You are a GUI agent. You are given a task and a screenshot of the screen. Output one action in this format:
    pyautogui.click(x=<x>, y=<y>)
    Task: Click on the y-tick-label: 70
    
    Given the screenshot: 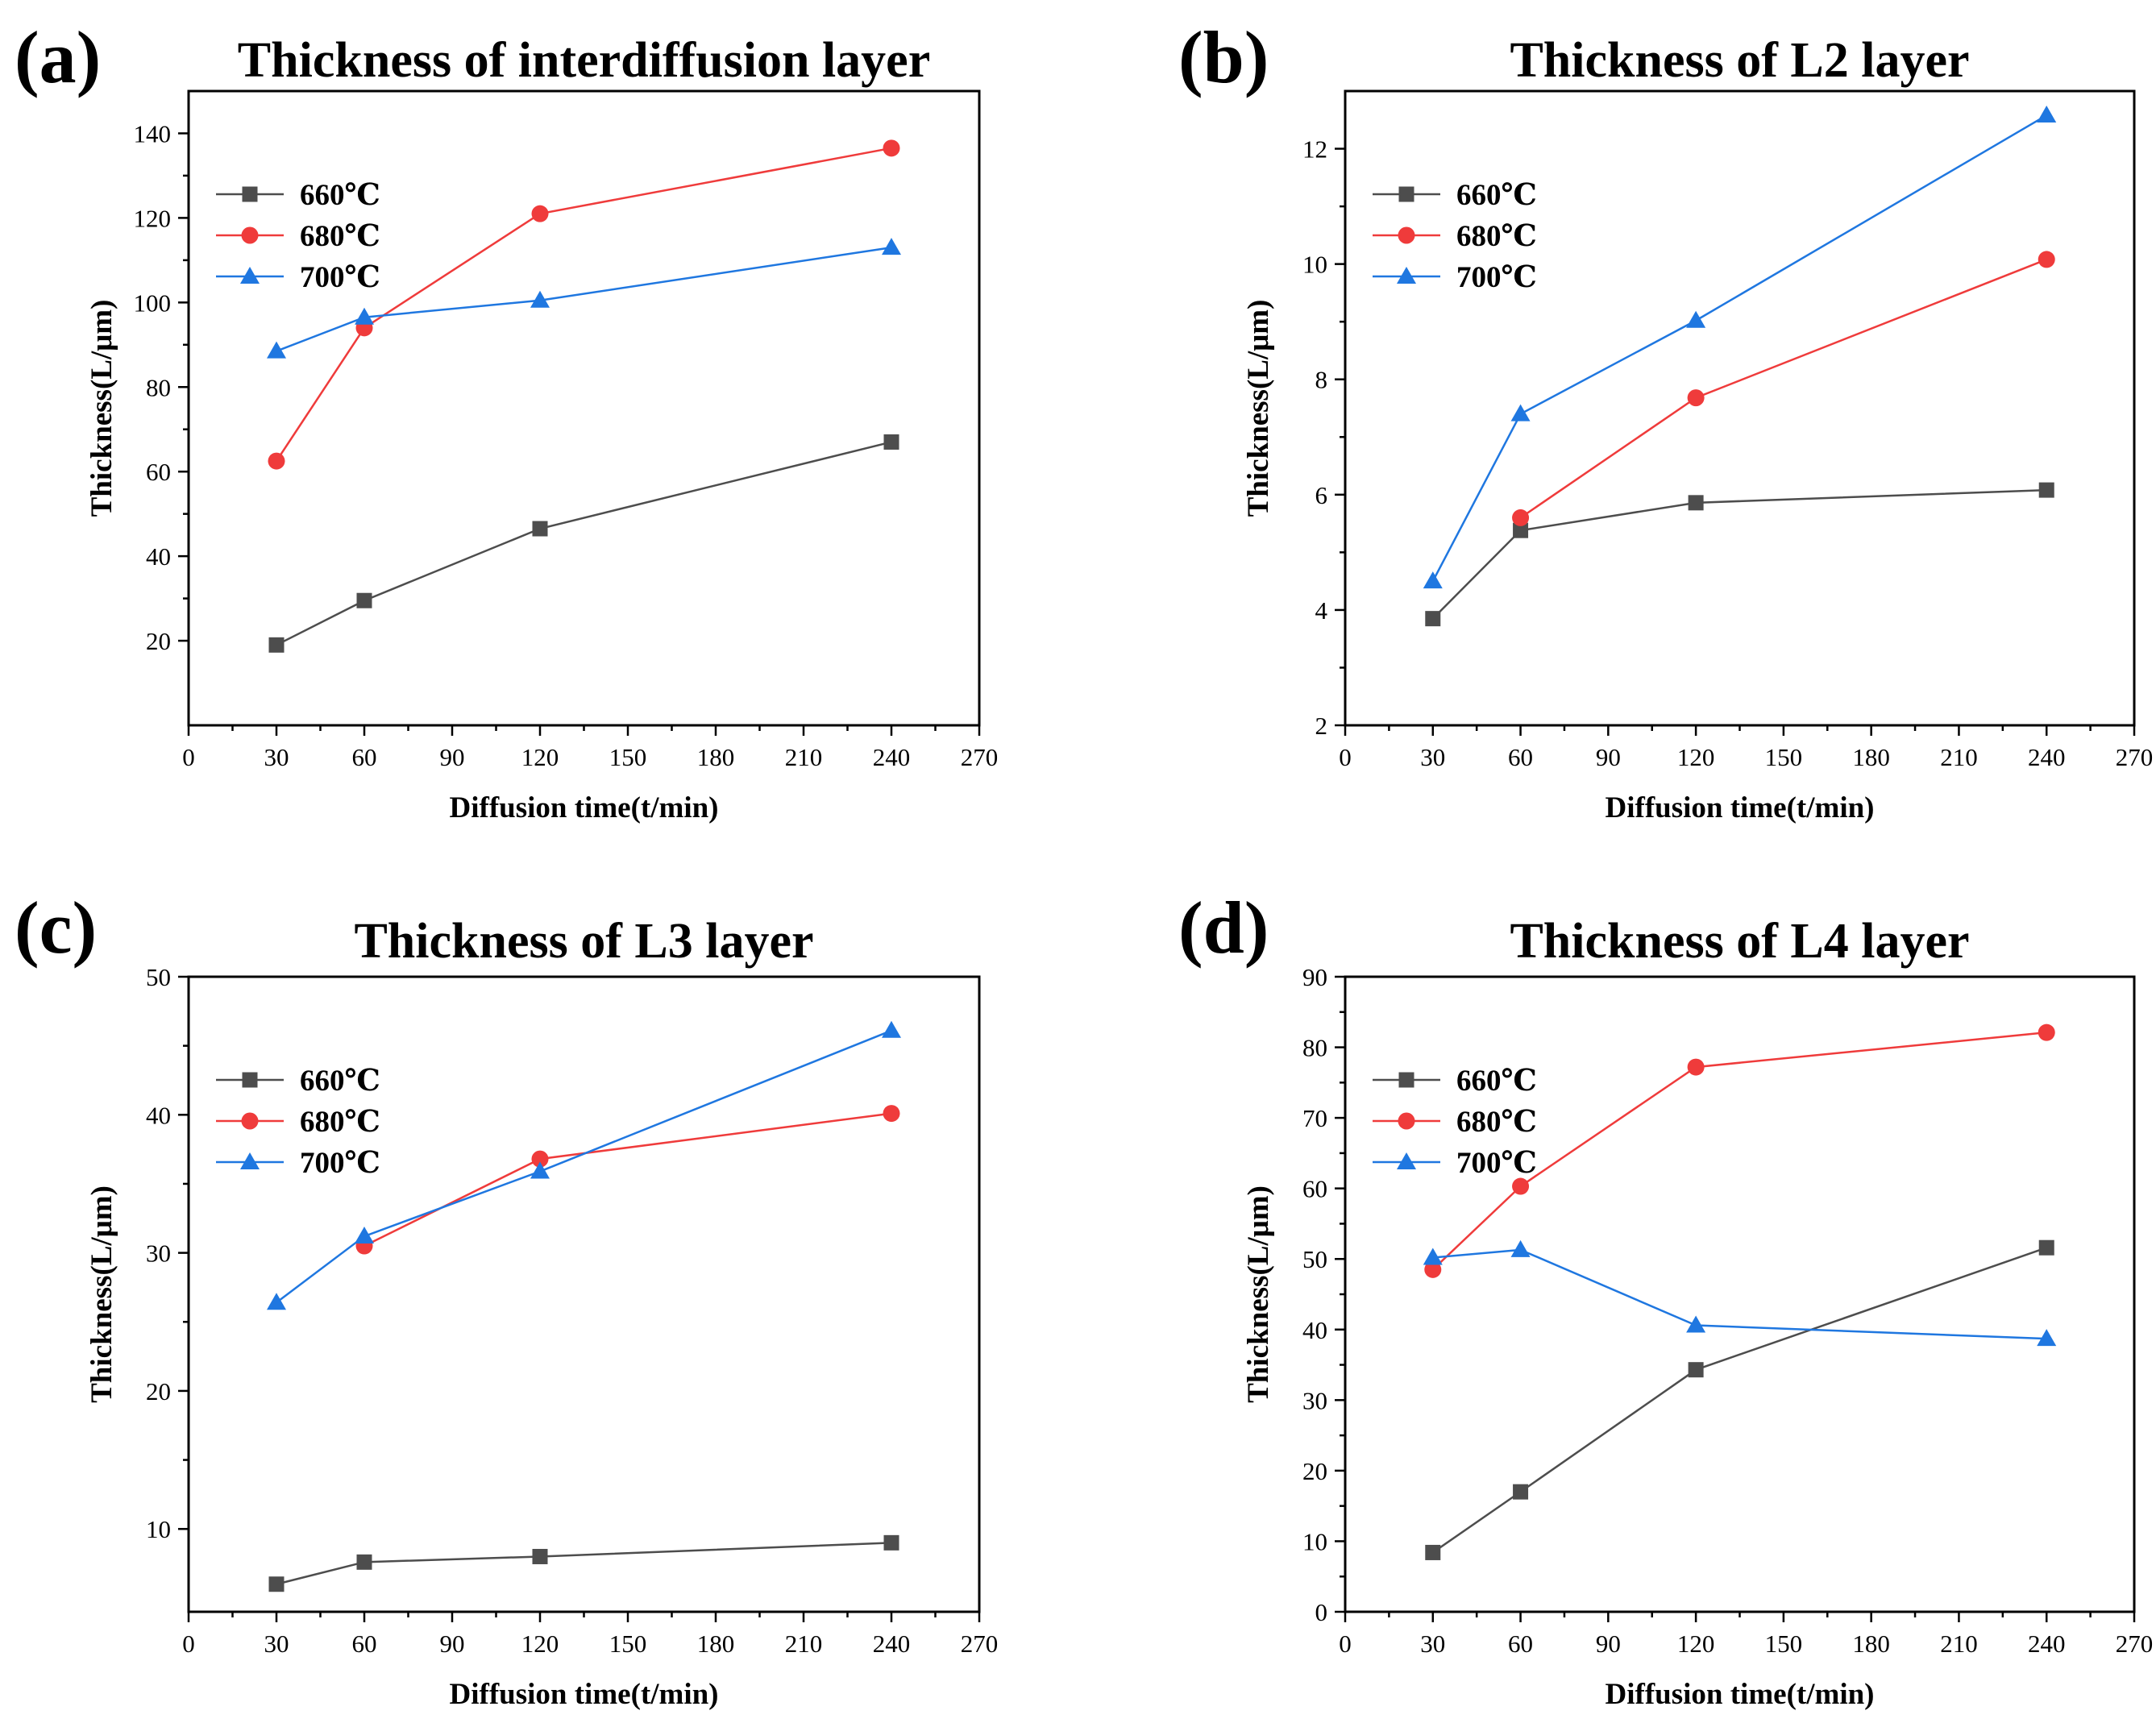 What is the action you would take?
    pyautogui.click(x=1314, y=1118)
    